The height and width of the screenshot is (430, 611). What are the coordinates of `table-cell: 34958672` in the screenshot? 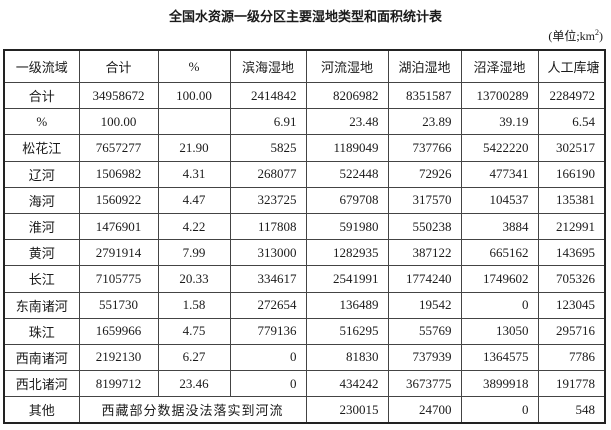 It's located at (118, 95).